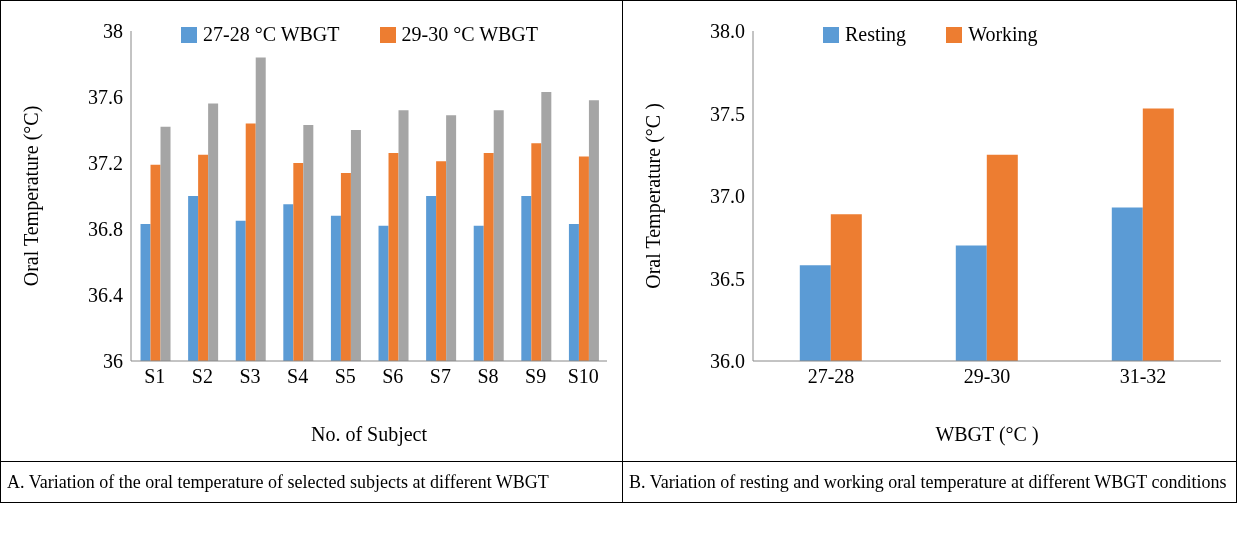 This screenshot has width=1239, height=552. Describe the element at coordinates (727, 196) in the screenshot. I see `y-tick-label: 37.0` at that location.